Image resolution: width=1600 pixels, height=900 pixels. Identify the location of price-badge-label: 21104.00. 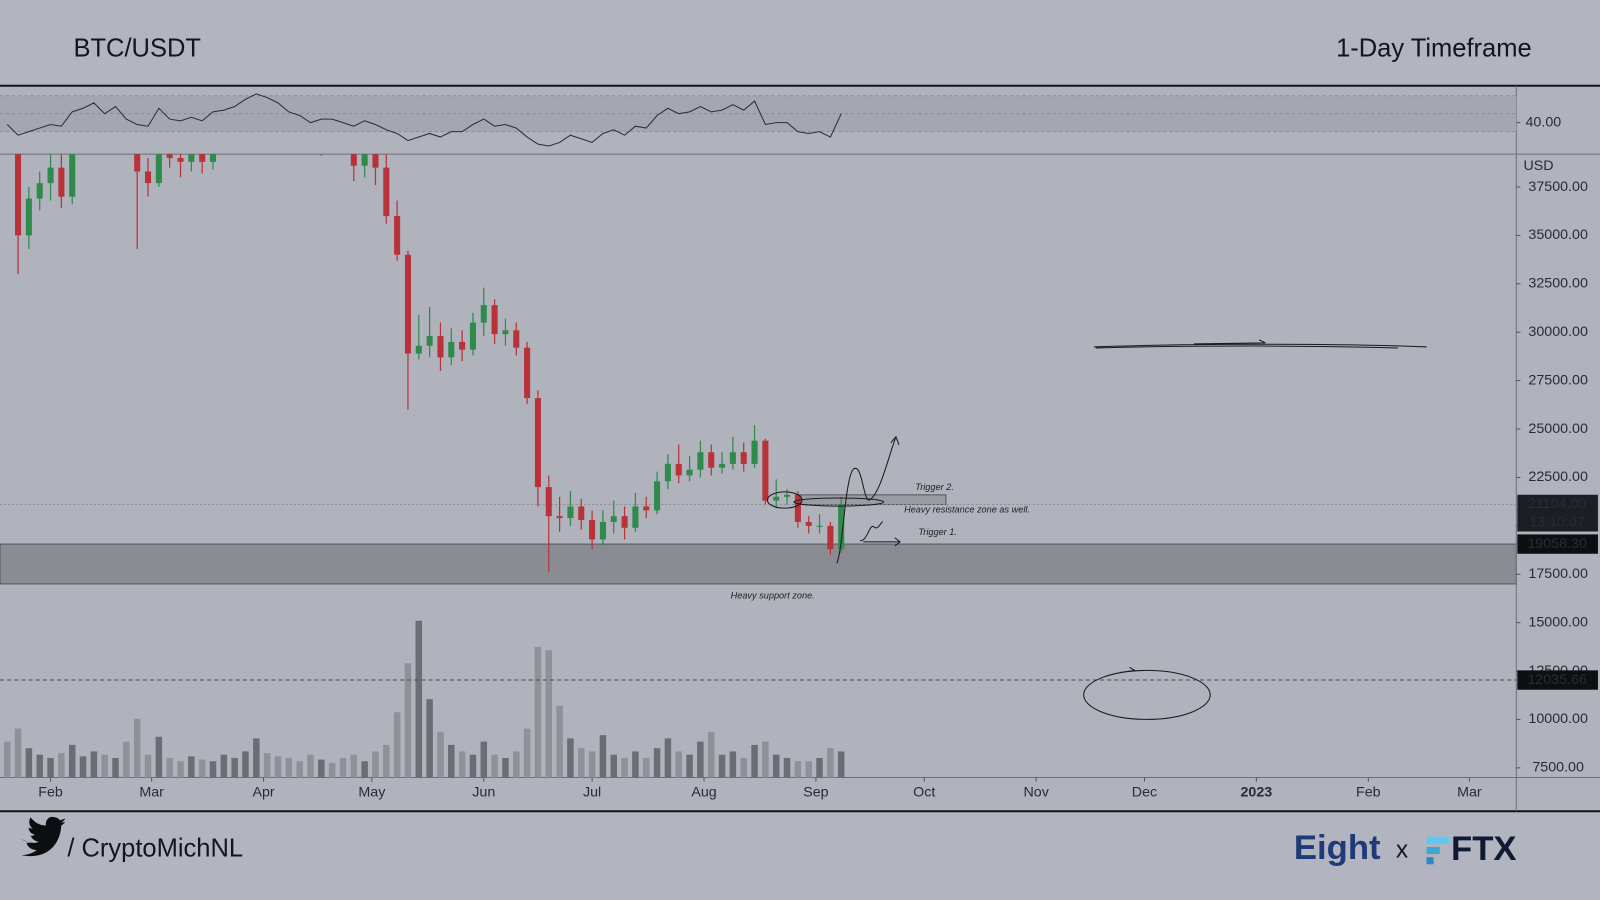
(1557, 504).